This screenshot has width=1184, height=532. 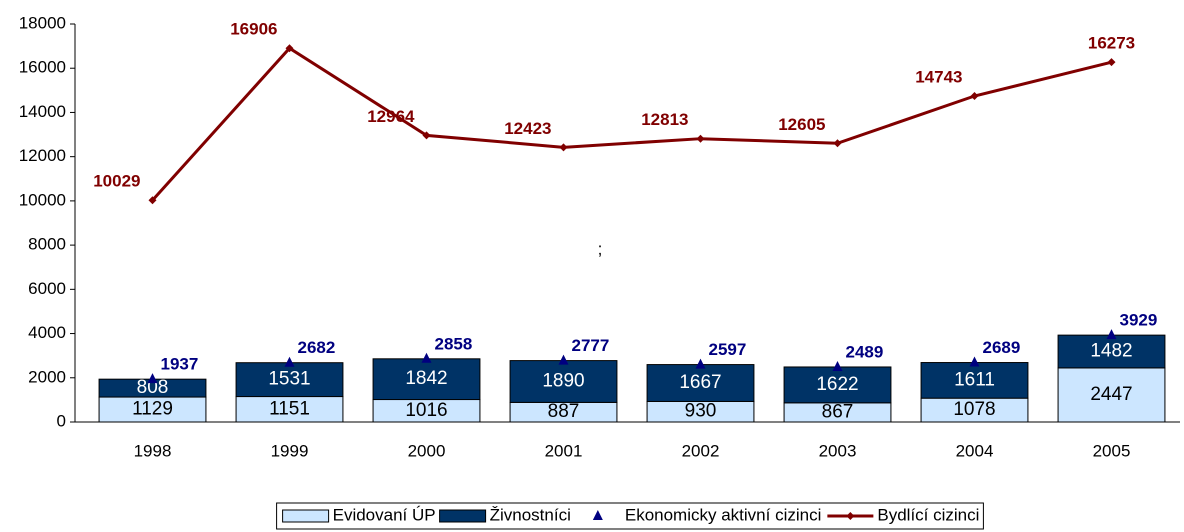 I want to click on data-label: 808, so click(x=153, y=387).